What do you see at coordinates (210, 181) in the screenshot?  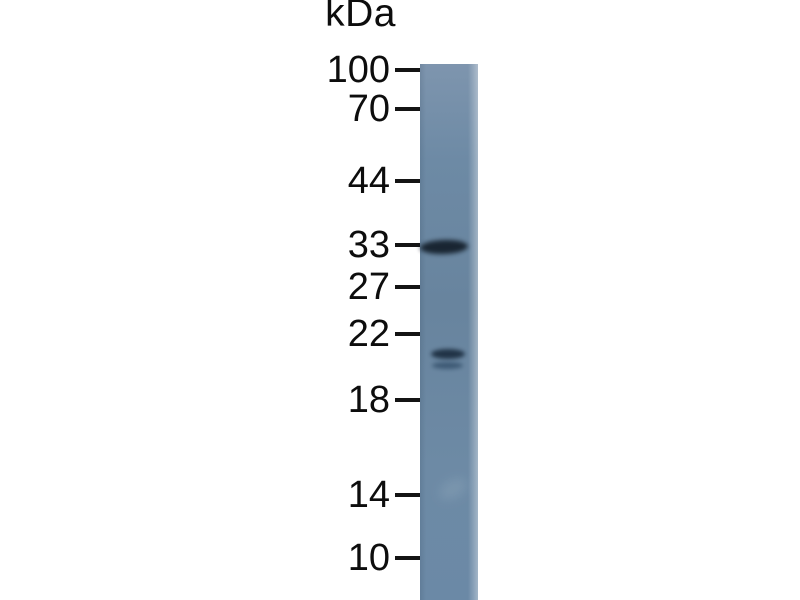 I see `mw-marker-44: 44` at bounding box center [210, 181].